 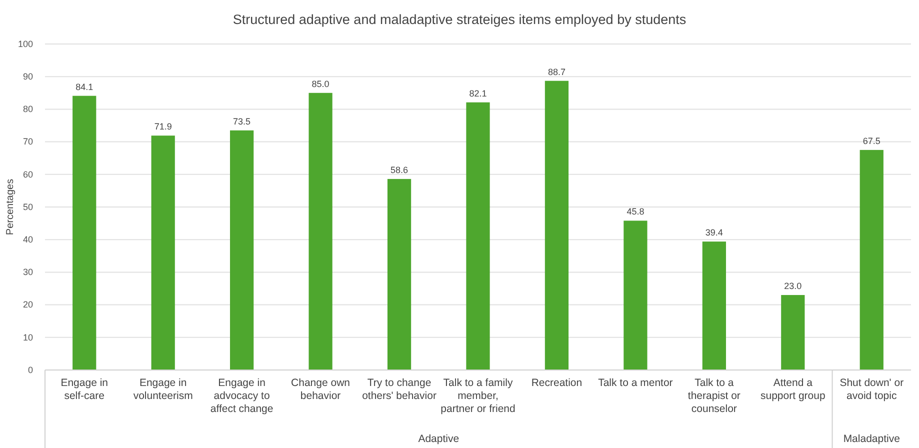 What do you see at coordinates (27, 174) in the screenshot?
I see `y-tick-label: 60` at bounding box center [27, 174].